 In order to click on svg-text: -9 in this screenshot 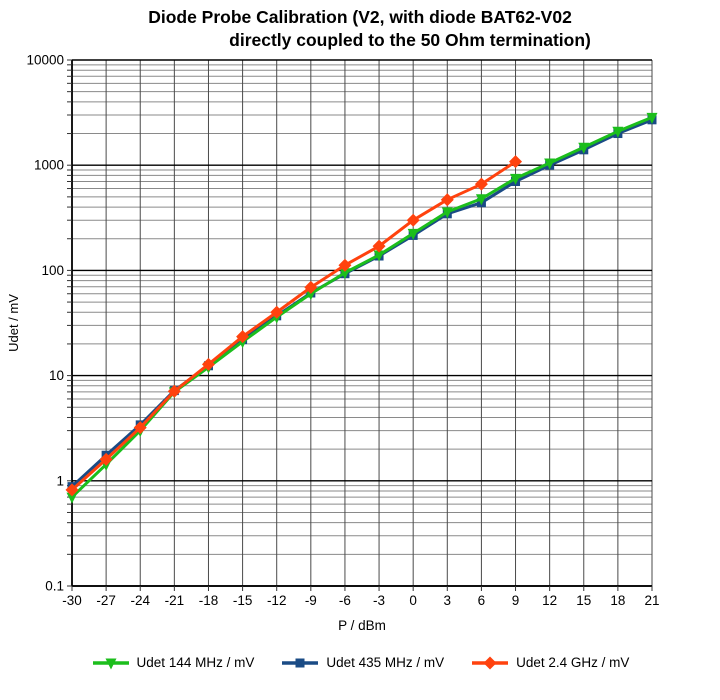, I will do `click(311, 600)`.